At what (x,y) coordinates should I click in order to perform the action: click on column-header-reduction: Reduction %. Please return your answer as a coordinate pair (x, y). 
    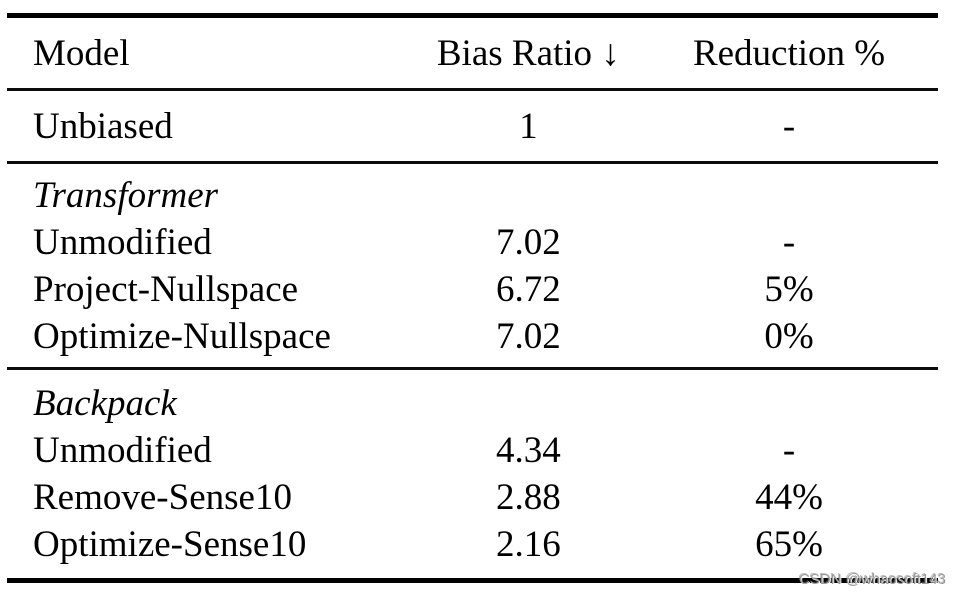
    Looking at the image, I should click on (789, 53).